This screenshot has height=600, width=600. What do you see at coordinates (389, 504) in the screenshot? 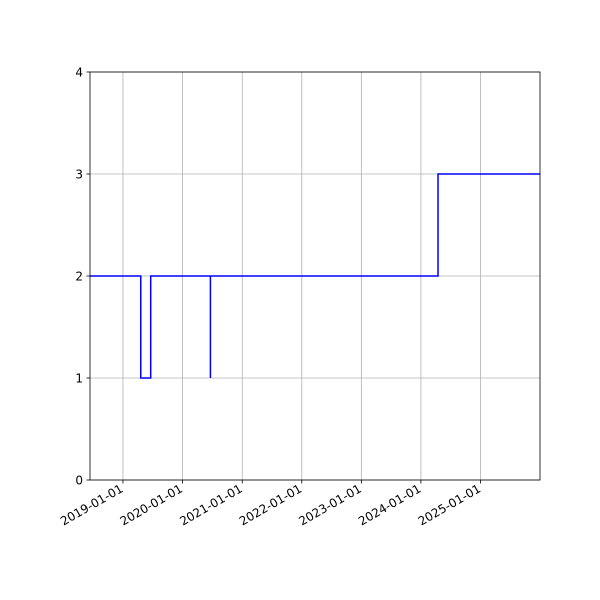
I see `x-tick-label: 2024-01-01` at bounding box center [389, 504].